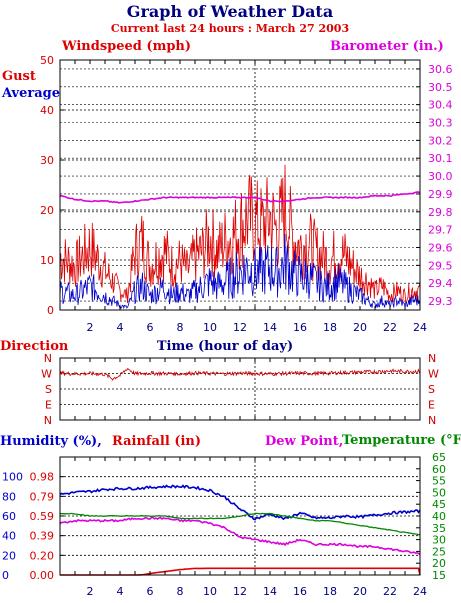  What do you see at coordinates (51, 441) in the screenshot?
I see `humidity-label: Humidity (%),` at bounding box center [51, 441].